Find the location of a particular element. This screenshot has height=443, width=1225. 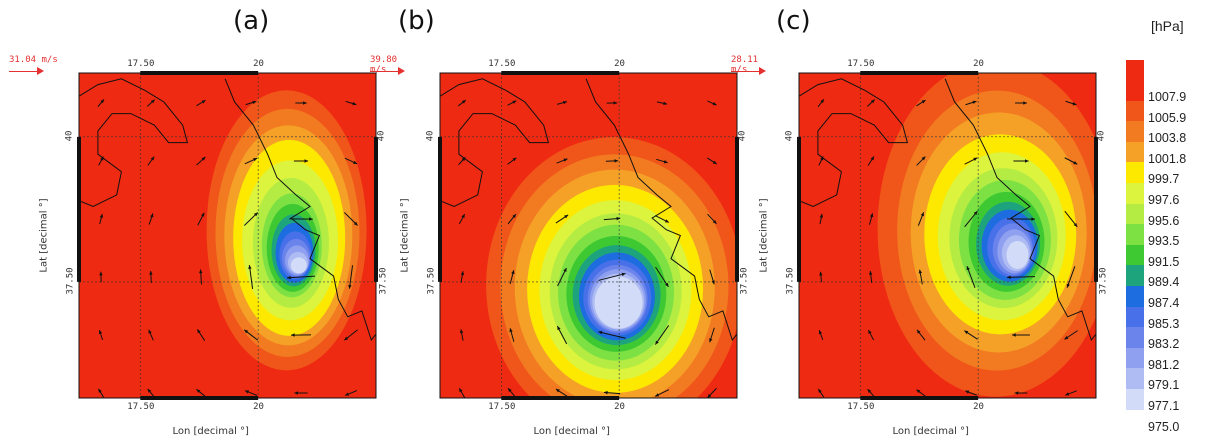

legend-label: 999.7 is located at coordinates (1164, 179).